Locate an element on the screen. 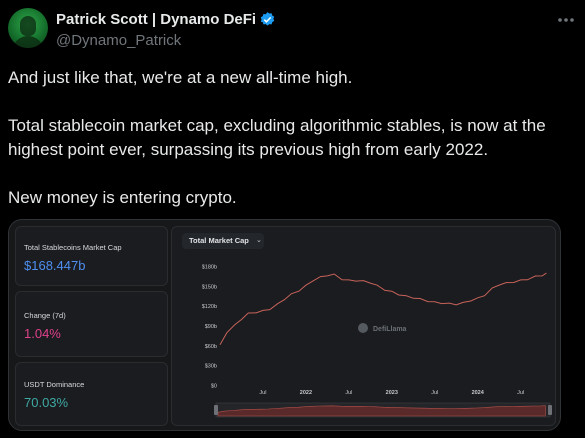  stat-value: 1.04% is located at coordinates (42, 333).